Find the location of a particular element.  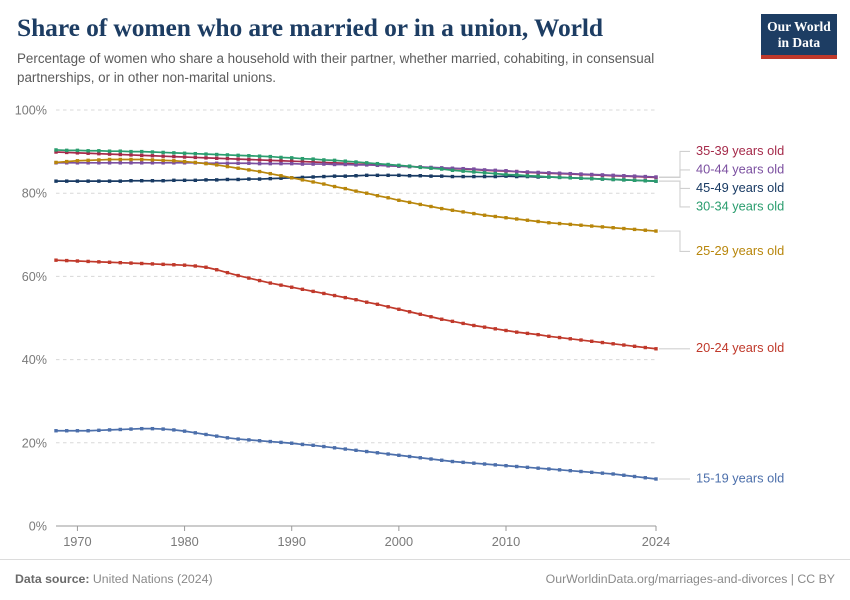

data-source: Data source: United Nations (2024) is located at coordinates (114, 579).